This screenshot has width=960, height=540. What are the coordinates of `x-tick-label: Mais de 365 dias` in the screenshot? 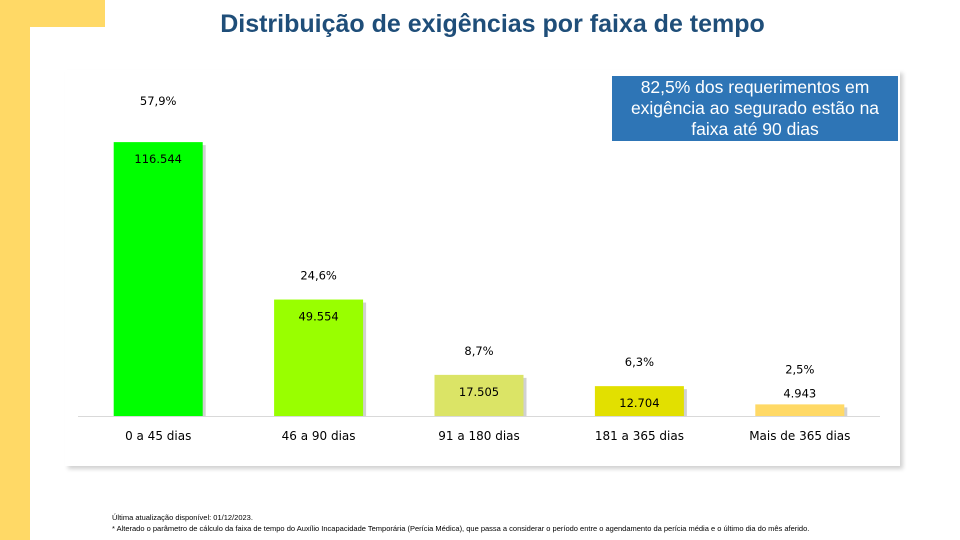 It's located at (799, 436).